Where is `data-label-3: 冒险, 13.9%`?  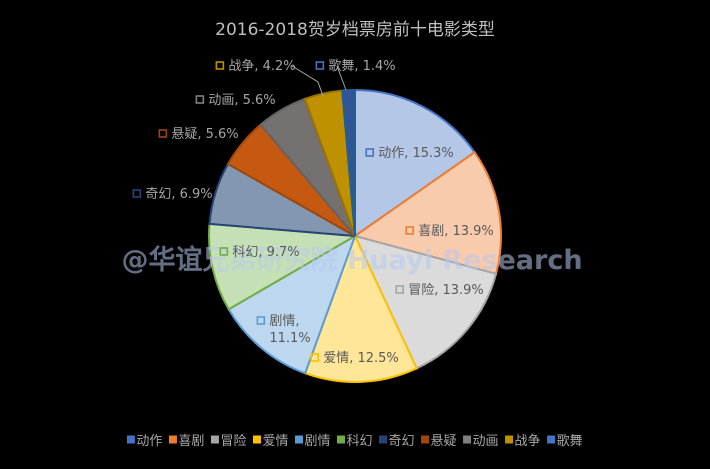
data-label-3: 冒险, 13.9% is located at coordinates (439, 290).